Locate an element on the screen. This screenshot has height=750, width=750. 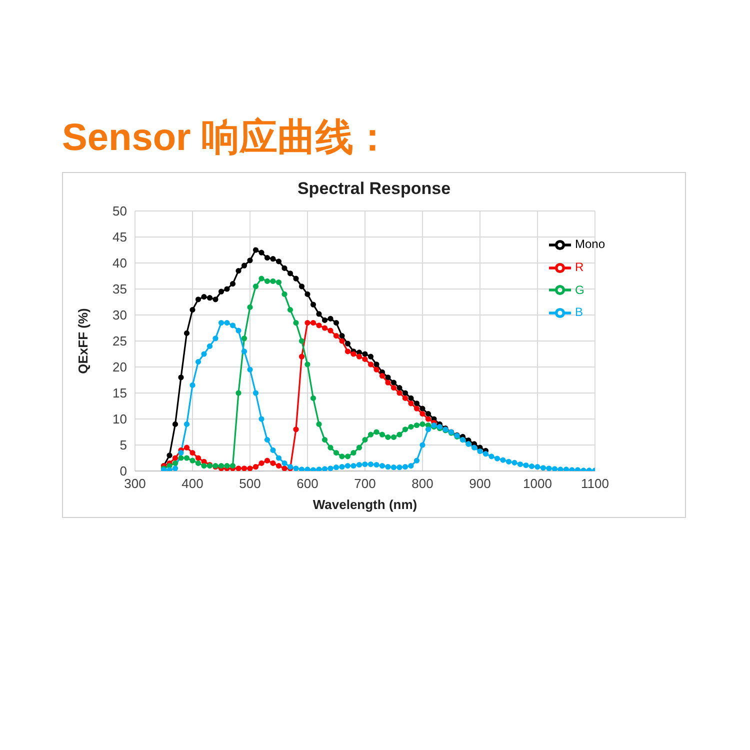
y-tick-label: 35 is located at coordinates (119, 289).